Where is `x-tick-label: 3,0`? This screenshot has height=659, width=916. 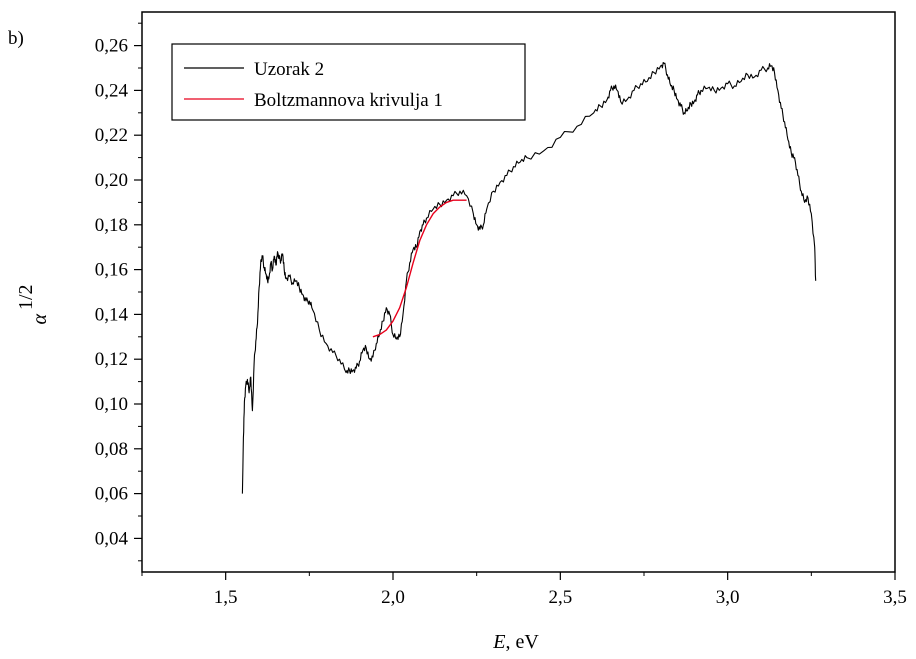
x-tick-label: 3,0 is located at coordinates (728, 597).